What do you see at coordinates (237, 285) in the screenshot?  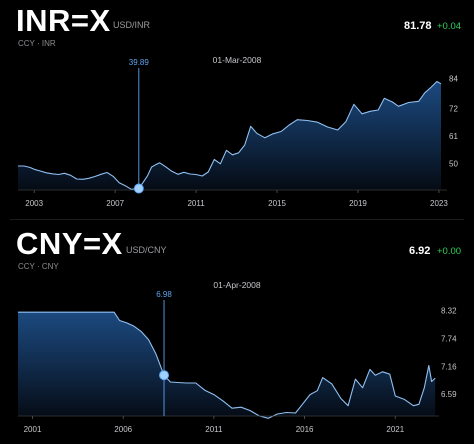 I see `selected-date: 01-Apr-2008` at bounding box center [237, 285].